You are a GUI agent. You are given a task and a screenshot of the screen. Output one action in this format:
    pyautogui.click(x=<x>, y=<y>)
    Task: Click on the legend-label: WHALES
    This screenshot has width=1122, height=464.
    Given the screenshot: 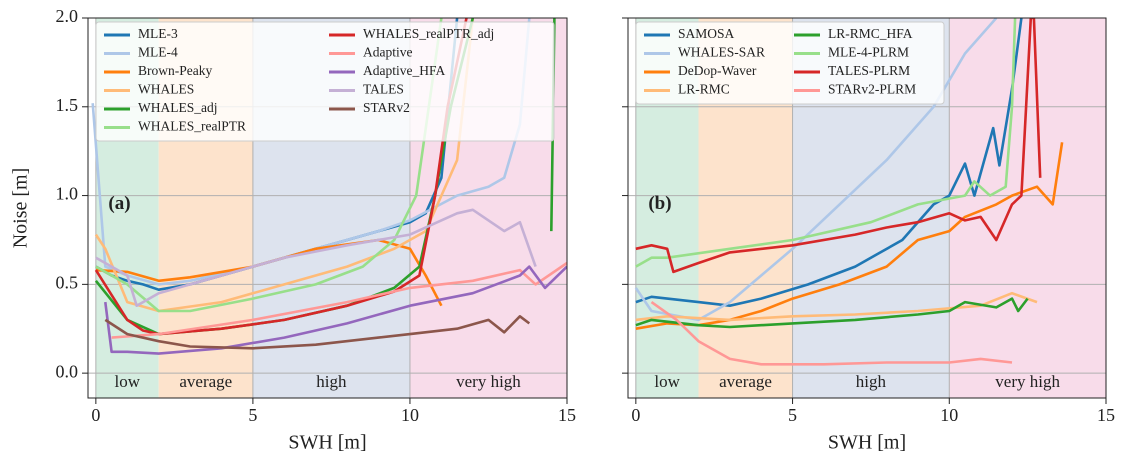 What is the action you would take?
    pyautogui.click(x=166, y=89)
    